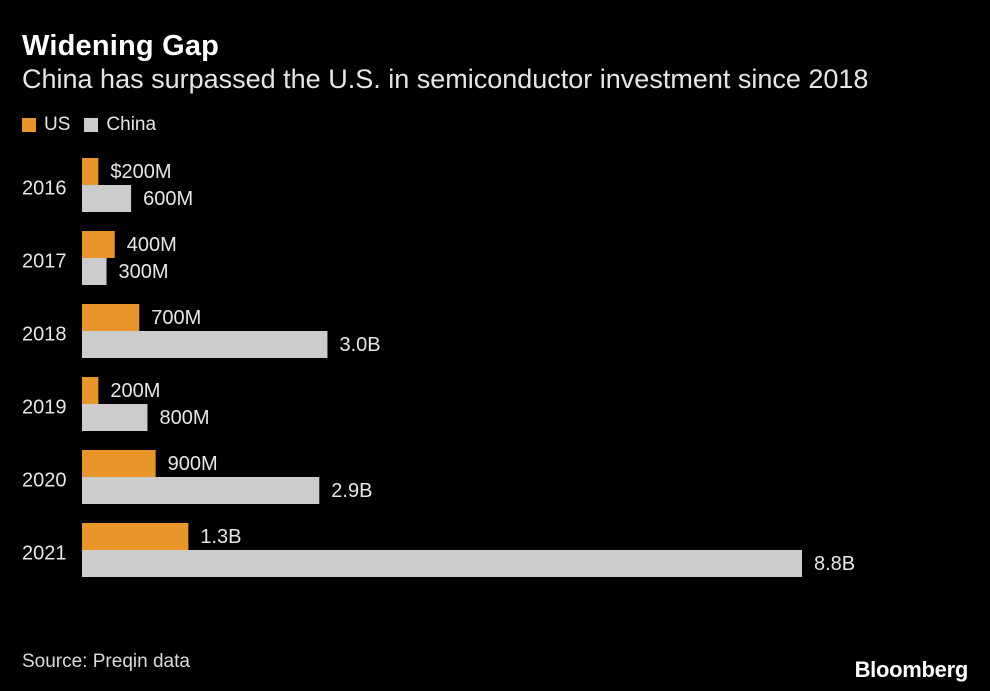 The image size is (990, 691). I want to click on legend-item-us: US, so click(46, 125).